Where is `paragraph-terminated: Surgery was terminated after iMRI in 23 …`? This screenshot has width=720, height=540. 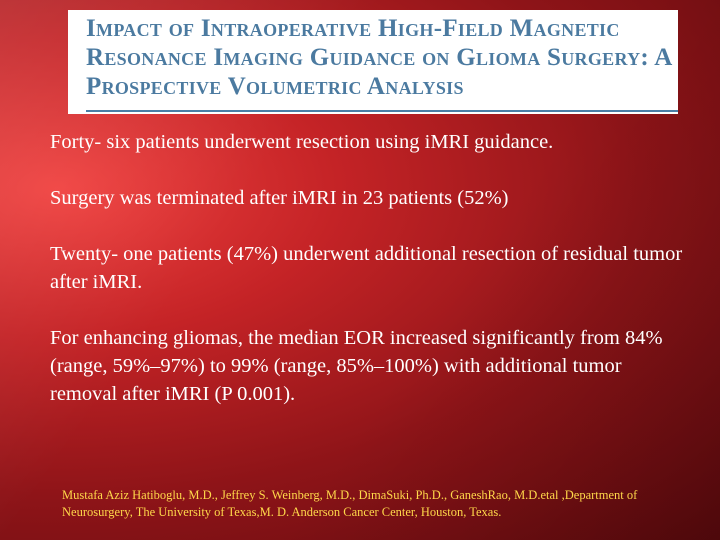
paragraph-terminated: Surgery was terminated after iMRI in 23 … is located at coordinates (279, 198).